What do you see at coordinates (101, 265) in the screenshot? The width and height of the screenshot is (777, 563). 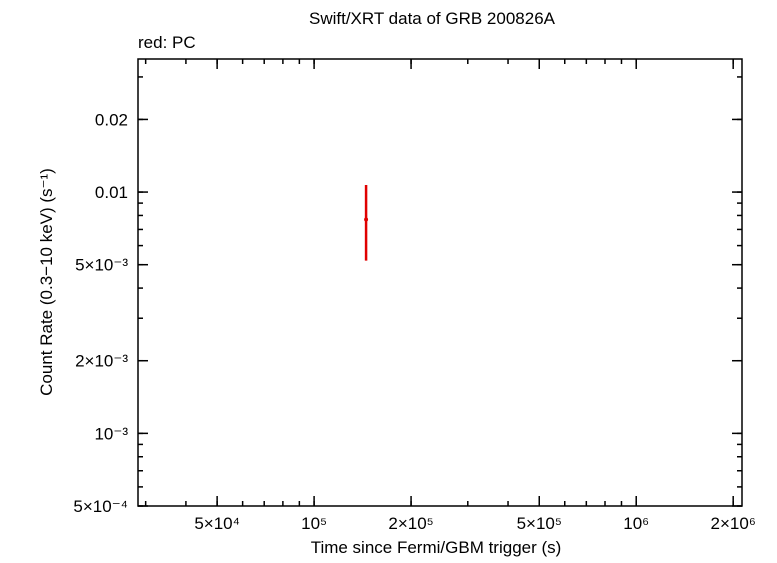 I see `y-tick-label: 5×10⁻³` at bounding box center [101, 265].